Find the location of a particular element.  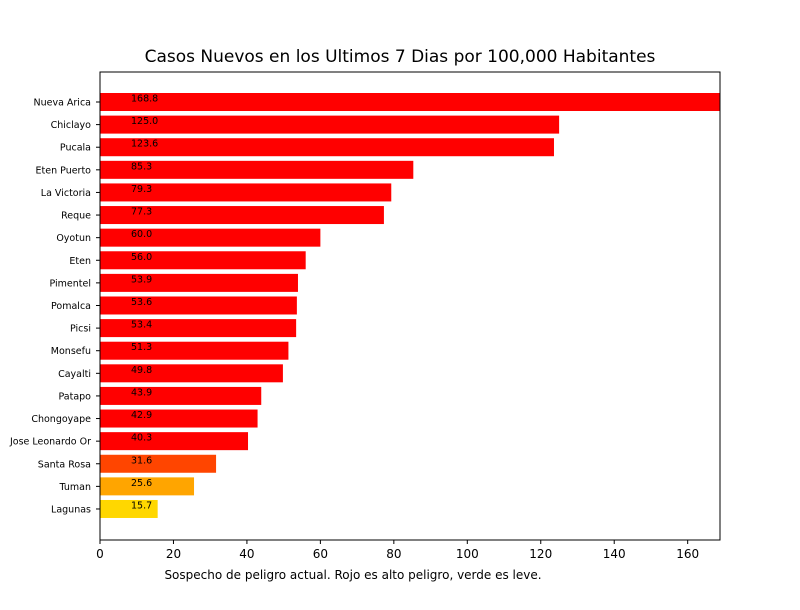

y-tick-label: Reque is located at coordinates (76, 216).